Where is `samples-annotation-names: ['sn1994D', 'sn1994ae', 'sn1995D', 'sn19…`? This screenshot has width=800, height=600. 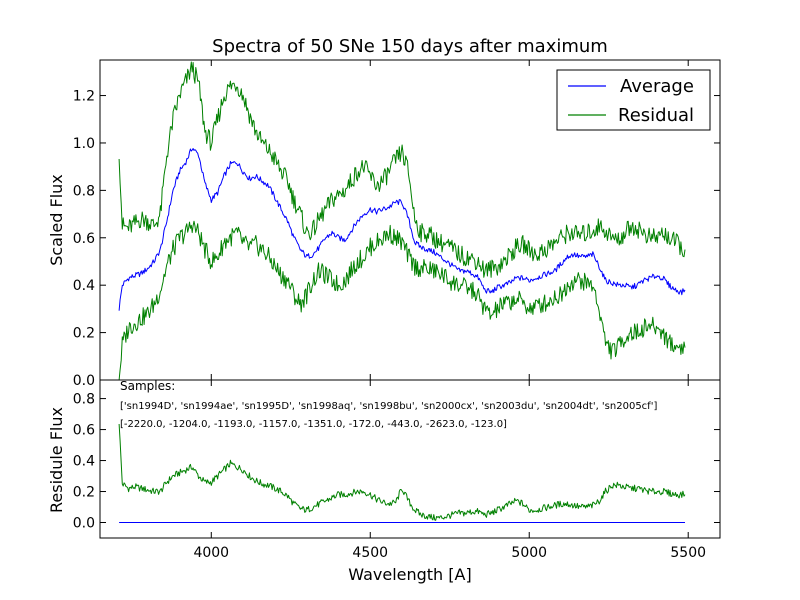 samples-annotation-names: ['sn1994D', 'sn1994ae', 'sn1995D', 'sn19… is located at coordinates (388, 406).